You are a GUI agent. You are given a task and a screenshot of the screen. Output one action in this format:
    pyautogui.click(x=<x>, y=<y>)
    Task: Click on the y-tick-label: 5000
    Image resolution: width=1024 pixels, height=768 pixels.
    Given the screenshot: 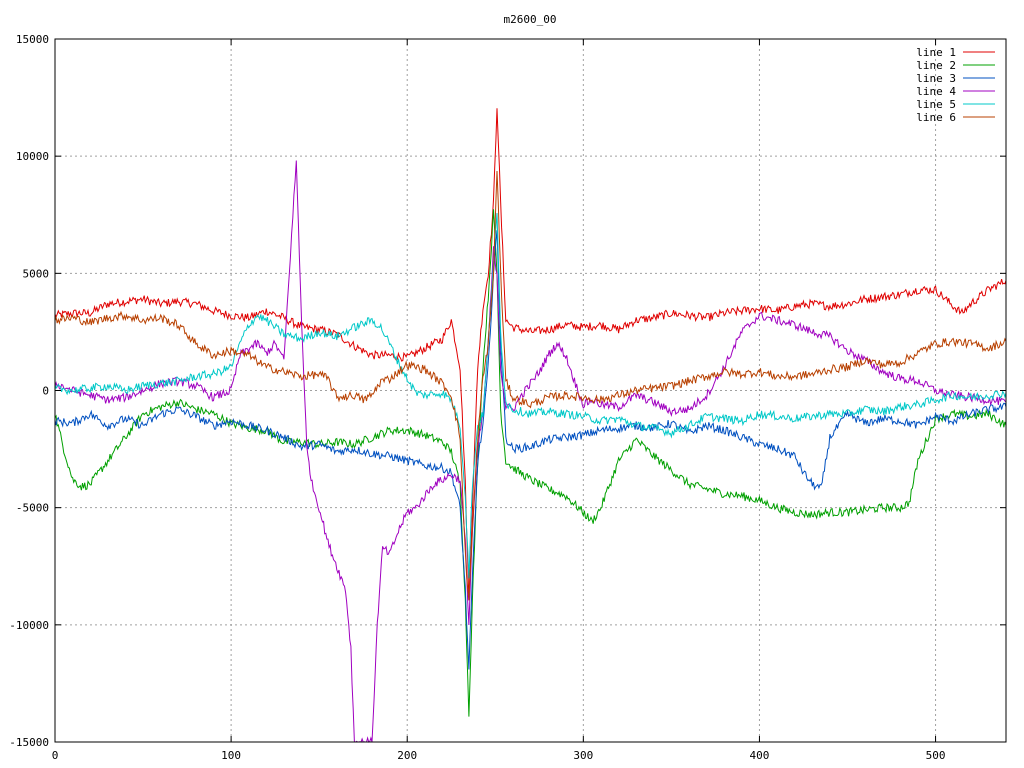 What is the action you would take?
    pyautogui.click(x=36, y=273)
    